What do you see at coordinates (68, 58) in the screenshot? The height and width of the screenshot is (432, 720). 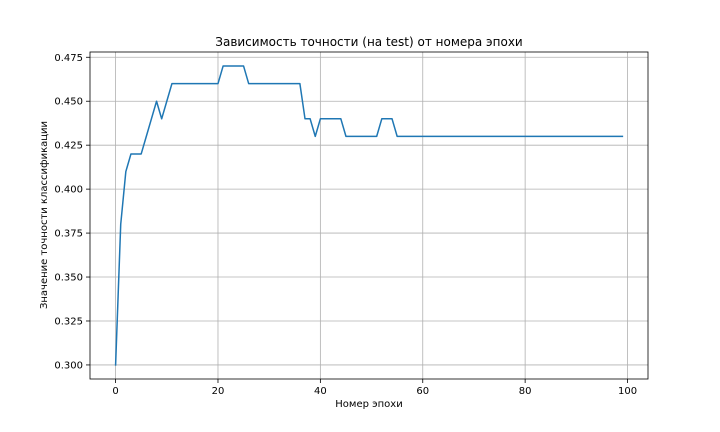 I see `y-tick-label: 0.475` at bounding box center [68, 58].